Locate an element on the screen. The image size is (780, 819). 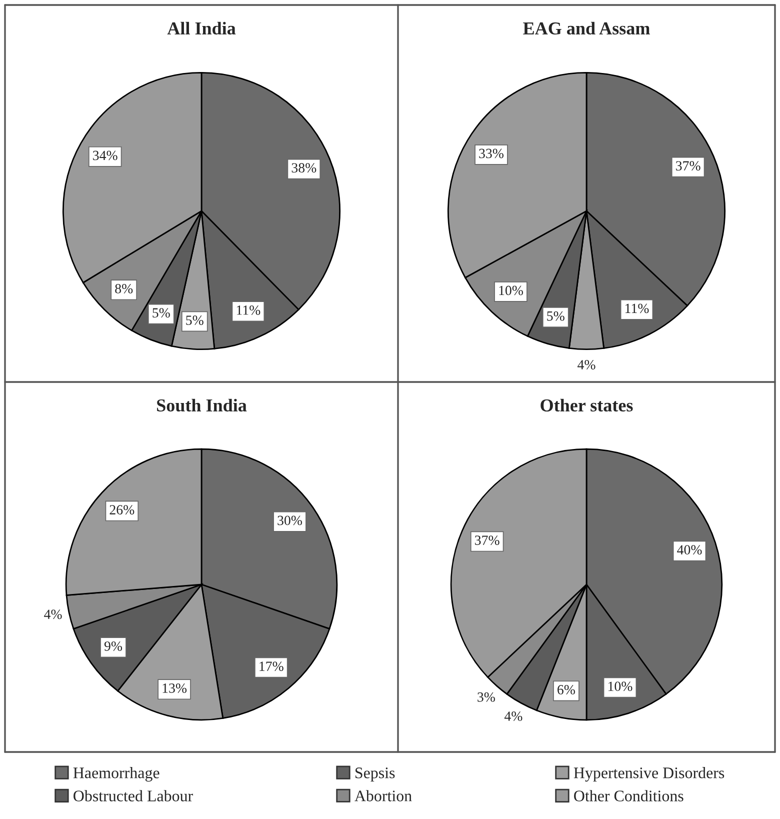
data-label: 30% is located at coordinates (290, 521).